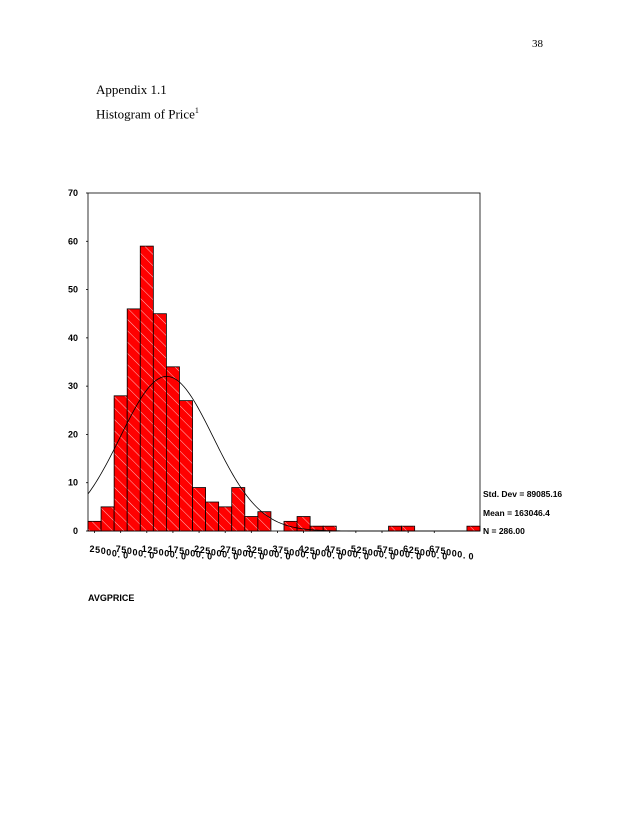 The height and width of the screenshot is (826, 638). What do you see at coordinates (347, 553) in the screenshot?
I see `x-tick-label: 475000. 0` at bounding box center [347, 553].